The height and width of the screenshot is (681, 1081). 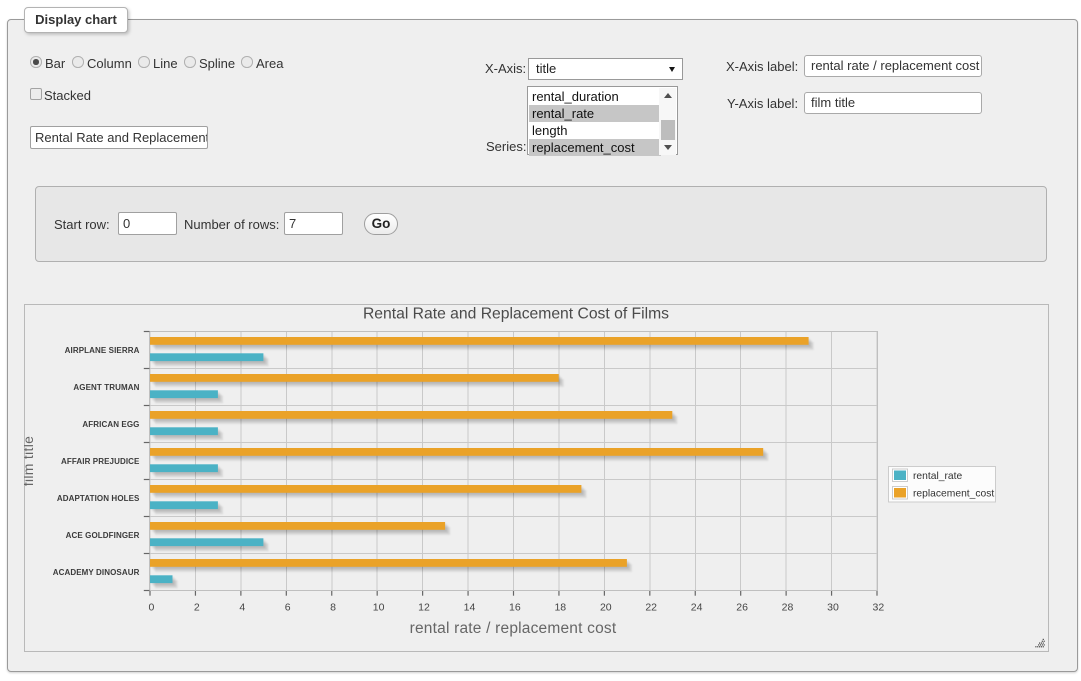 I want to click on svg-text: 20, so click(x=606, y=608).